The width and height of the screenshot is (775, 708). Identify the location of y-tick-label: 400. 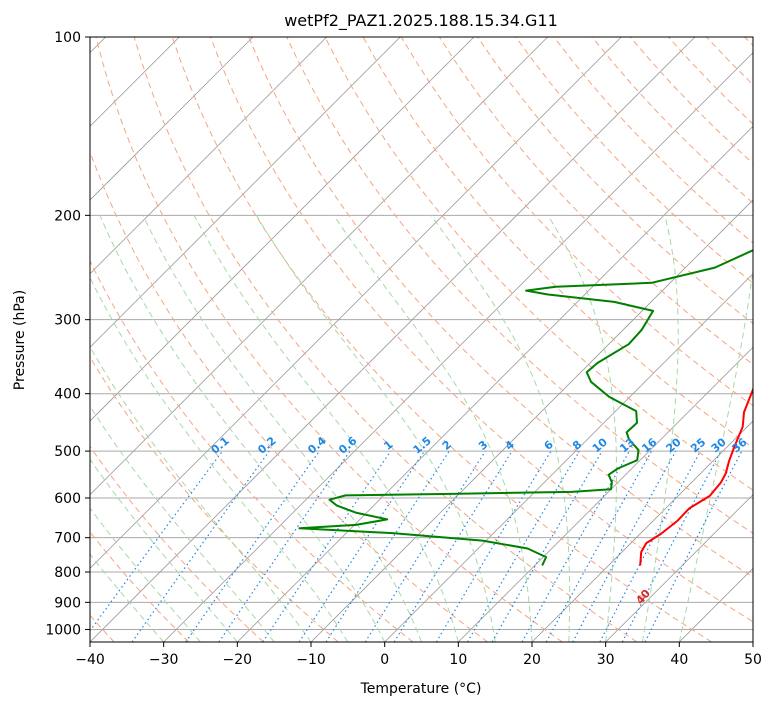
(67, 395).